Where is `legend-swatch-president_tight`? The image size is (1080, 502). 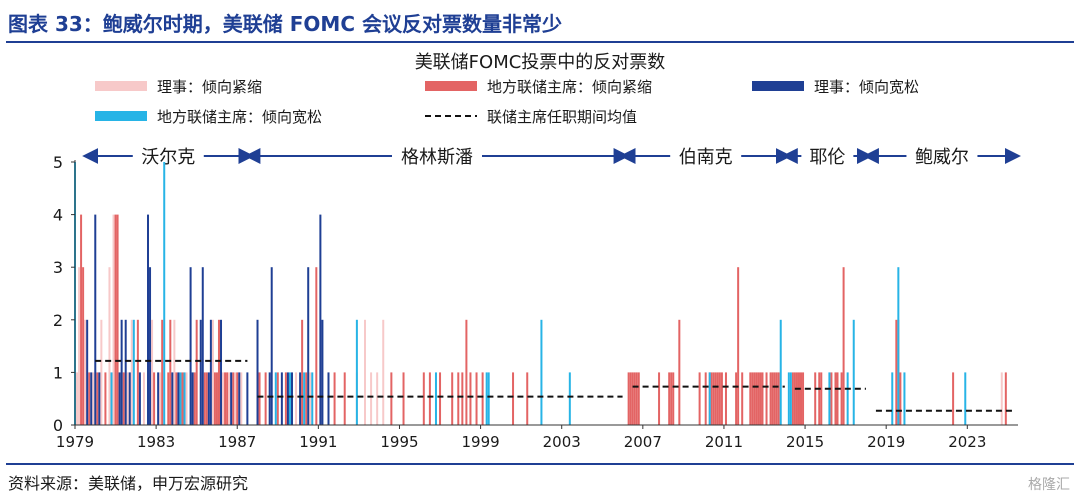 legend-swatch-president_tight is located at coordinates (451, 86).